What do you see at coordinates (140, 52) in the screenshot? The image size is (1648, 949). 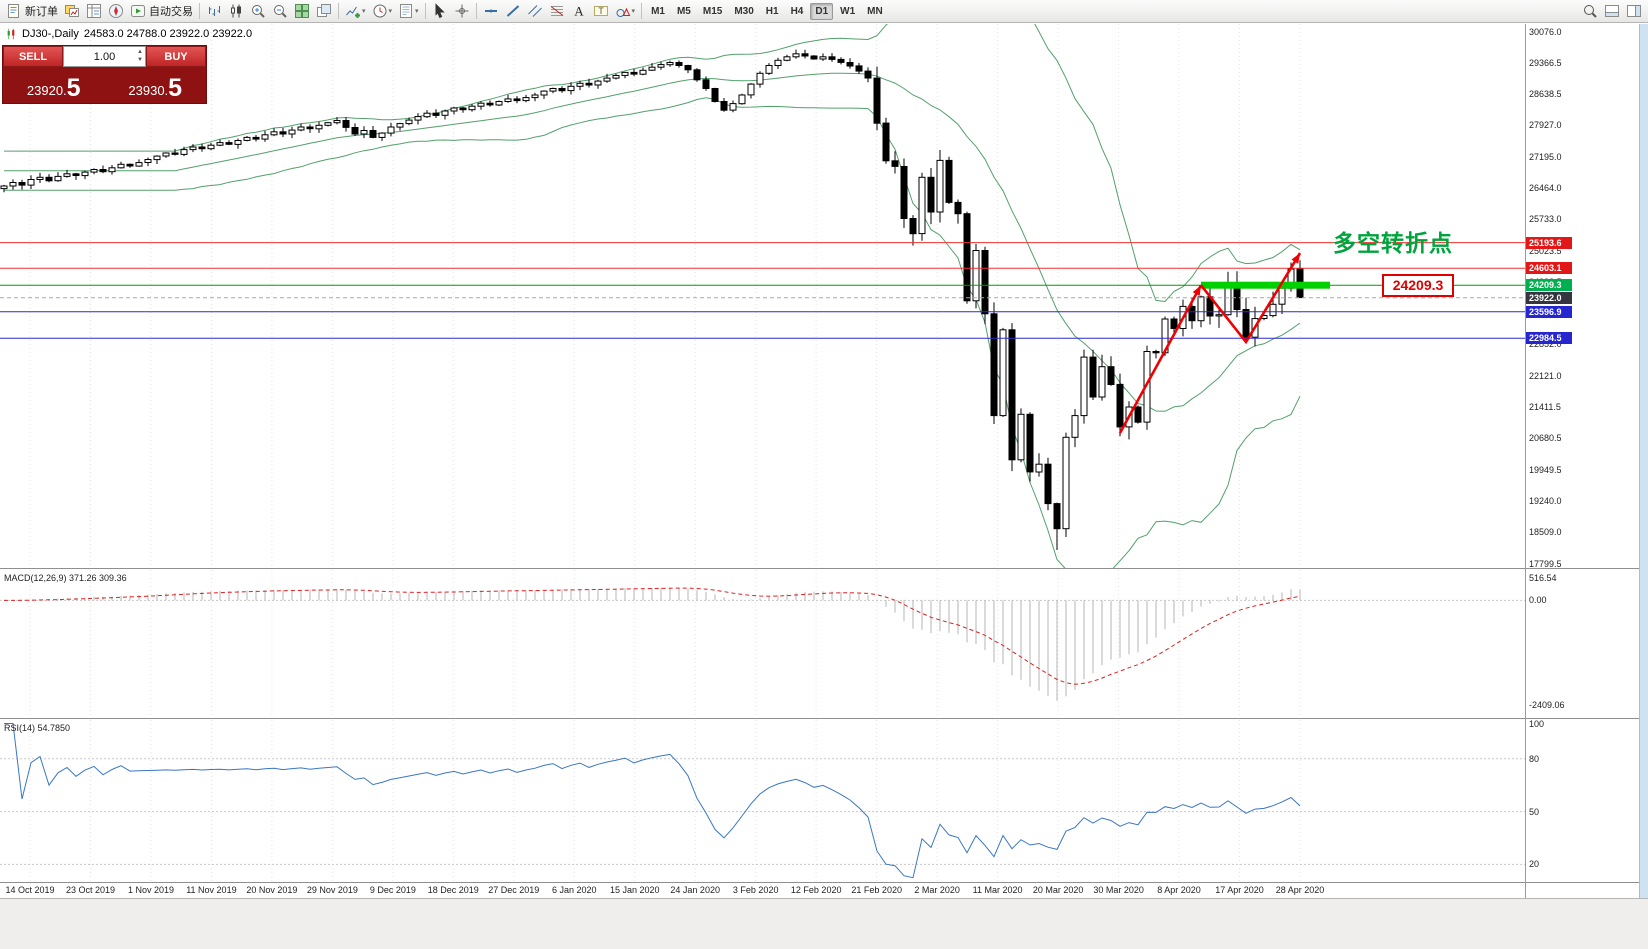 I see `volume-increase-button: ▲` at bounding box center [140, 52].